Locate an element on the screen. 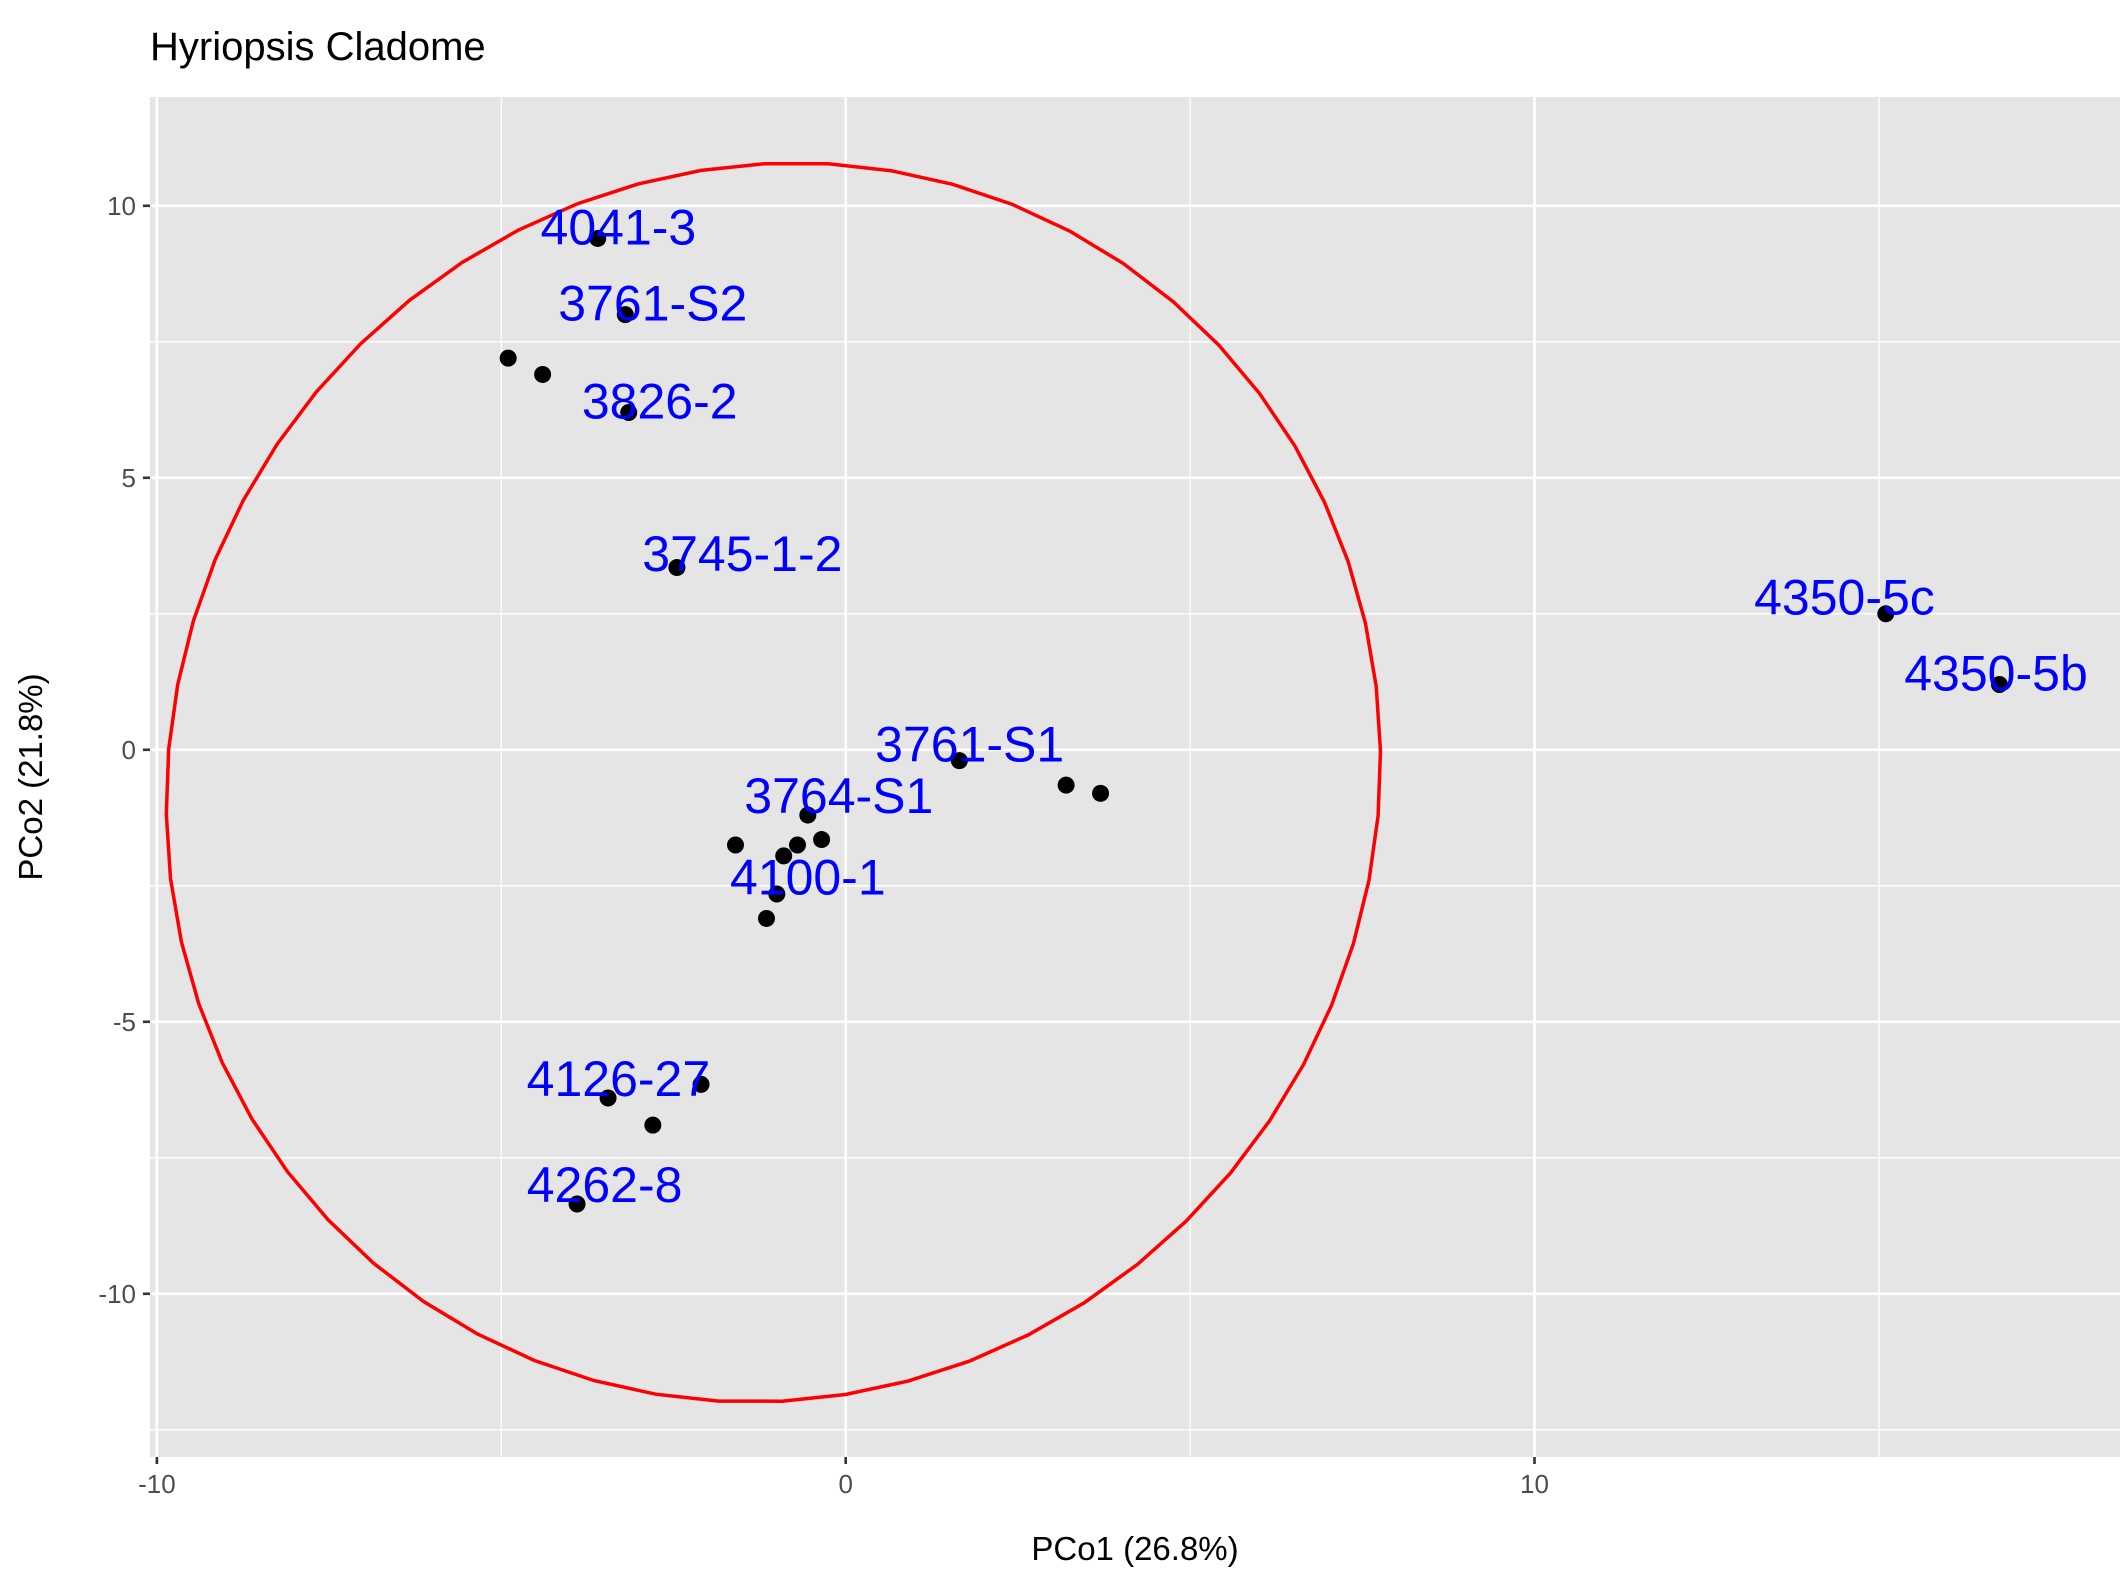 The width and height of the screenshot is (2121, 1578). point-label: 4350-5b is located at coordinates (1996, 674).